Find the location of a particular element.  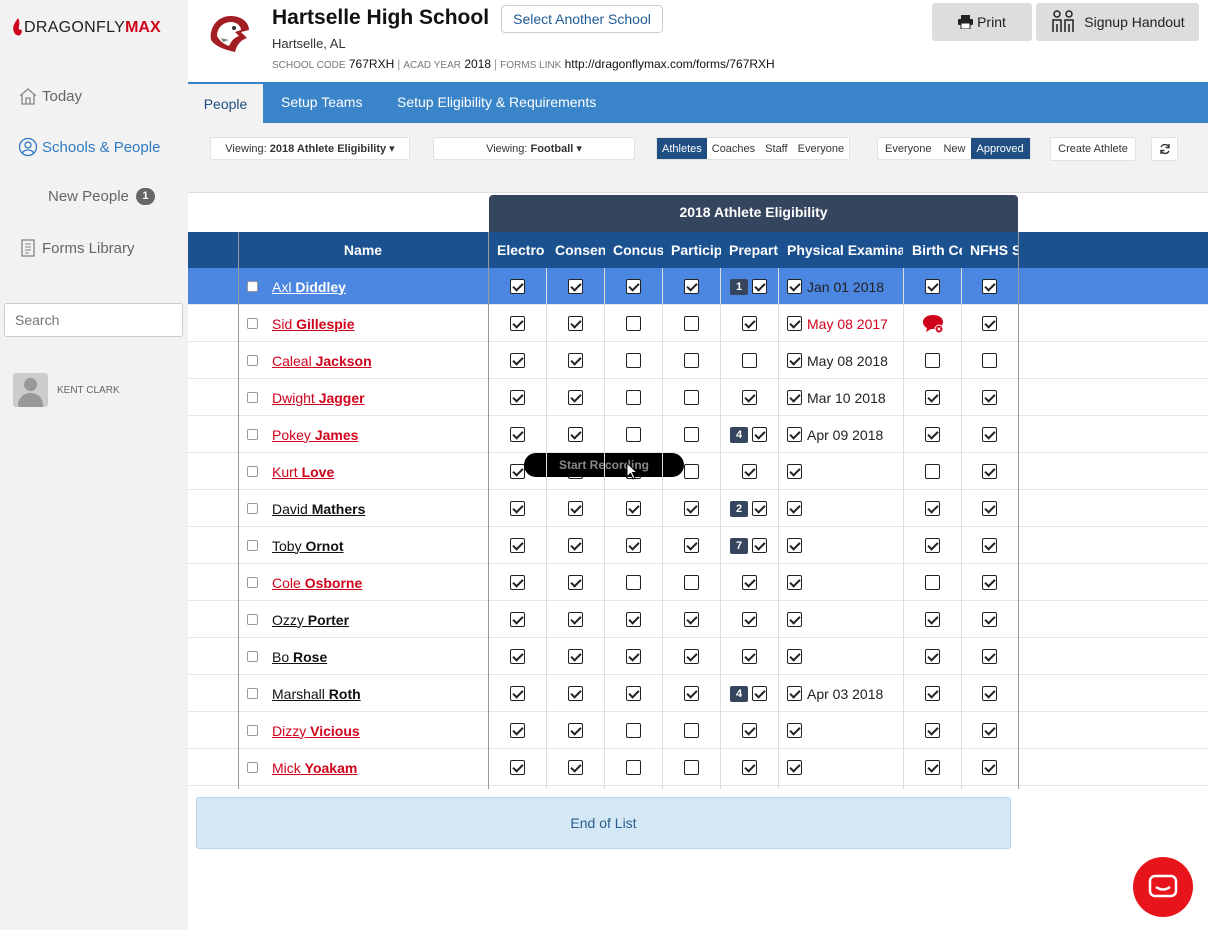

athlete-name-link: Sid Gillespie is located at coordinates (313, 324).